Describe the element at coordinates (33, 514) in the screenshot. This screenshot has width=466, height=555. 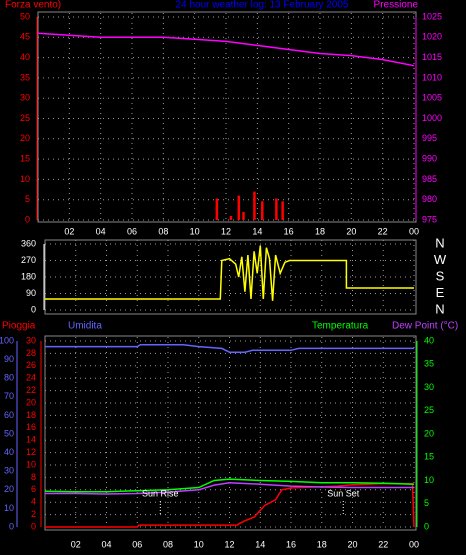
I see `y-tick-label: 2` at that location.